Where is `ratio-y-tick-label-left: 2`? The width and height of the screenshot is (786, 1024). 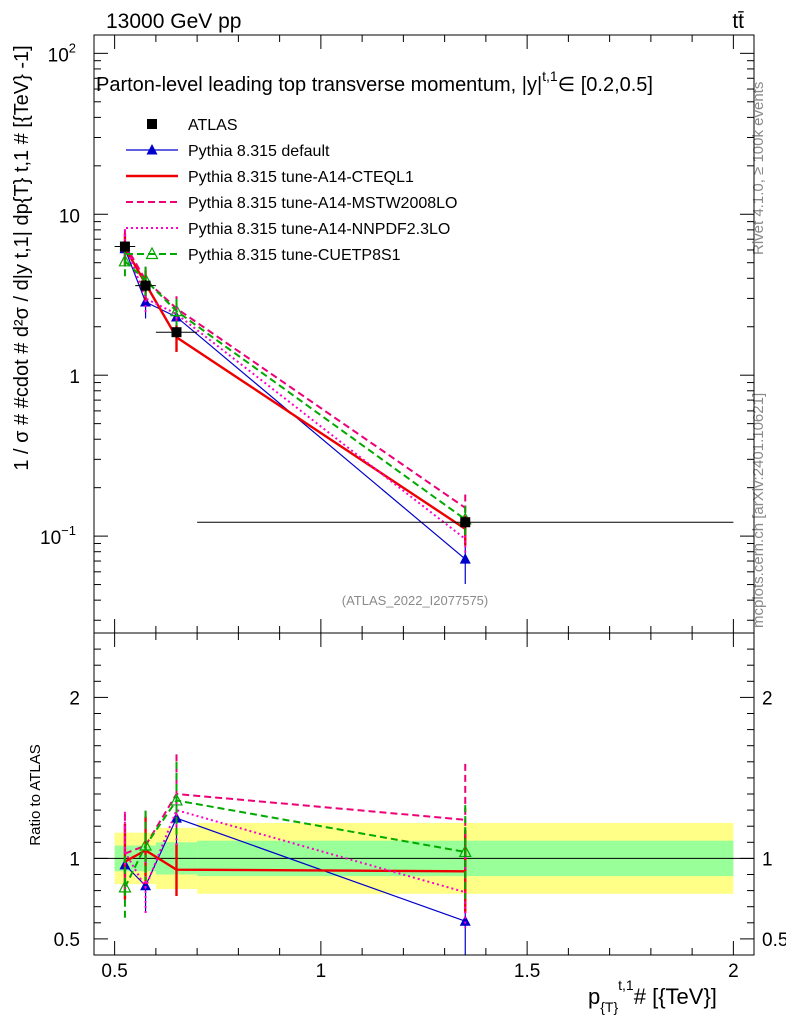 ratio-y-tick-label-left: 2 is located at coordinates (74, 698).